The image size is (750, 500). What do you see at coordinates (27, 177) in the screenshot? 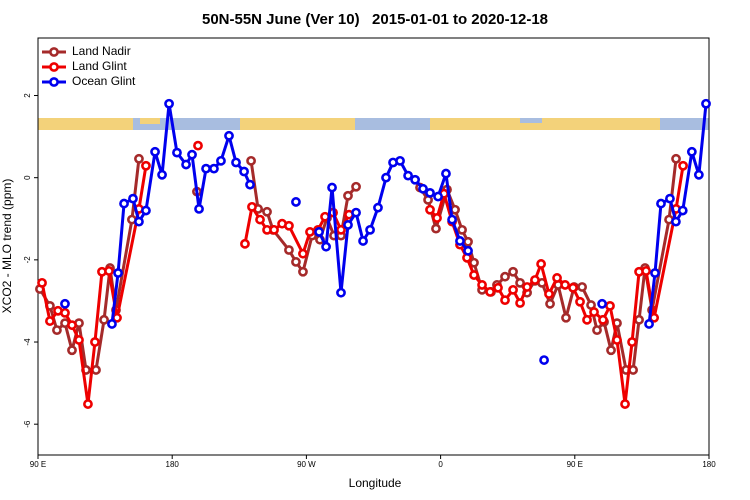
I see `y-tick-label: 0` at bounding box center [27, 177].